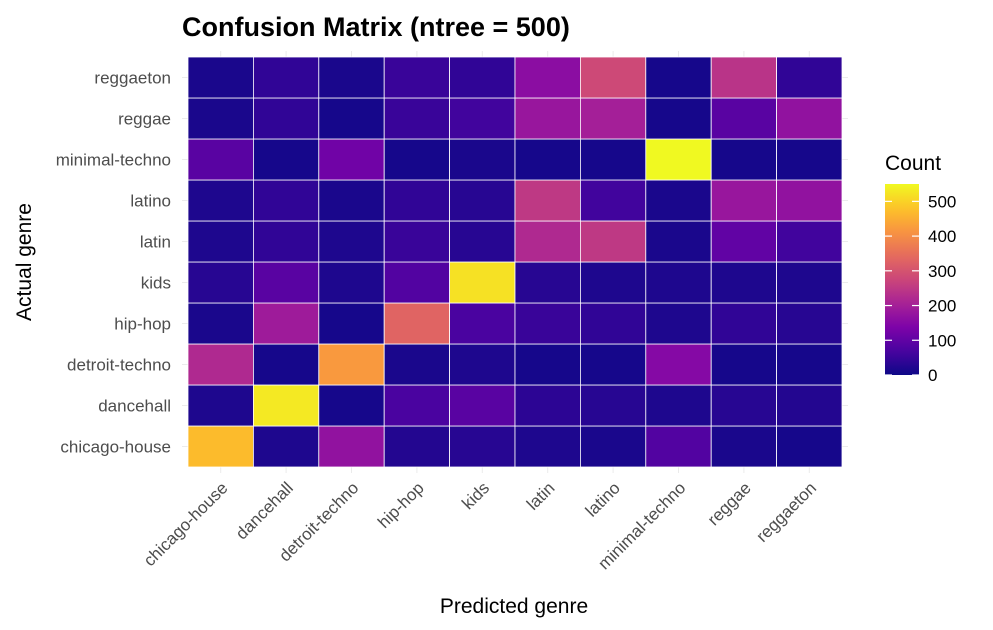 This screenshot has height=630, width=993. I want to click on y-tick-label: latin, so click(155, 242).